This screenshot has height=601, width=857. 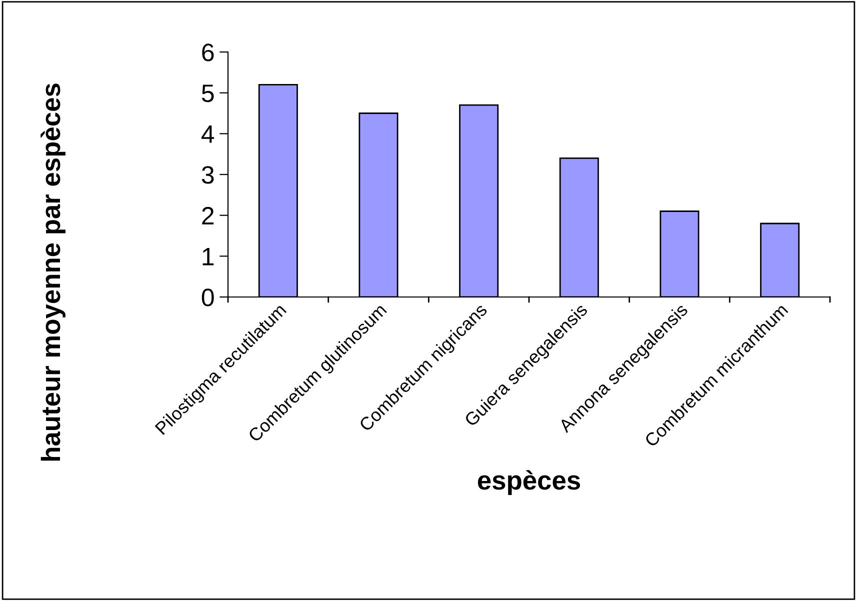 What do you see at coordinates (208, 93) in the screenshot?
I see `y-tick-label: 5` at bounding box center [208, 93].